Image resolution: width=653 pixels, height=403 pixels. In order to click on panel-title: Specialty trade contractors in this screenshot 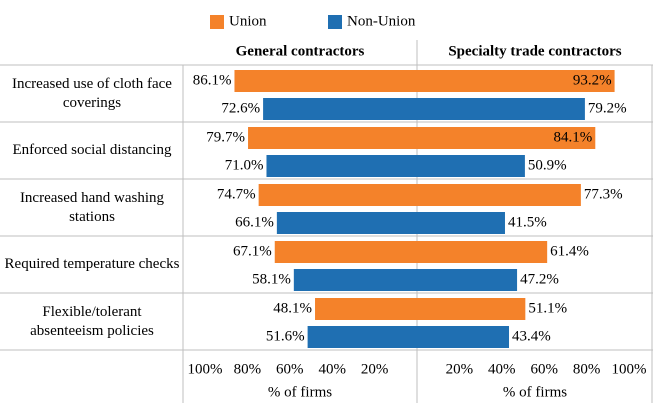, I will do `click(534, 51)`.